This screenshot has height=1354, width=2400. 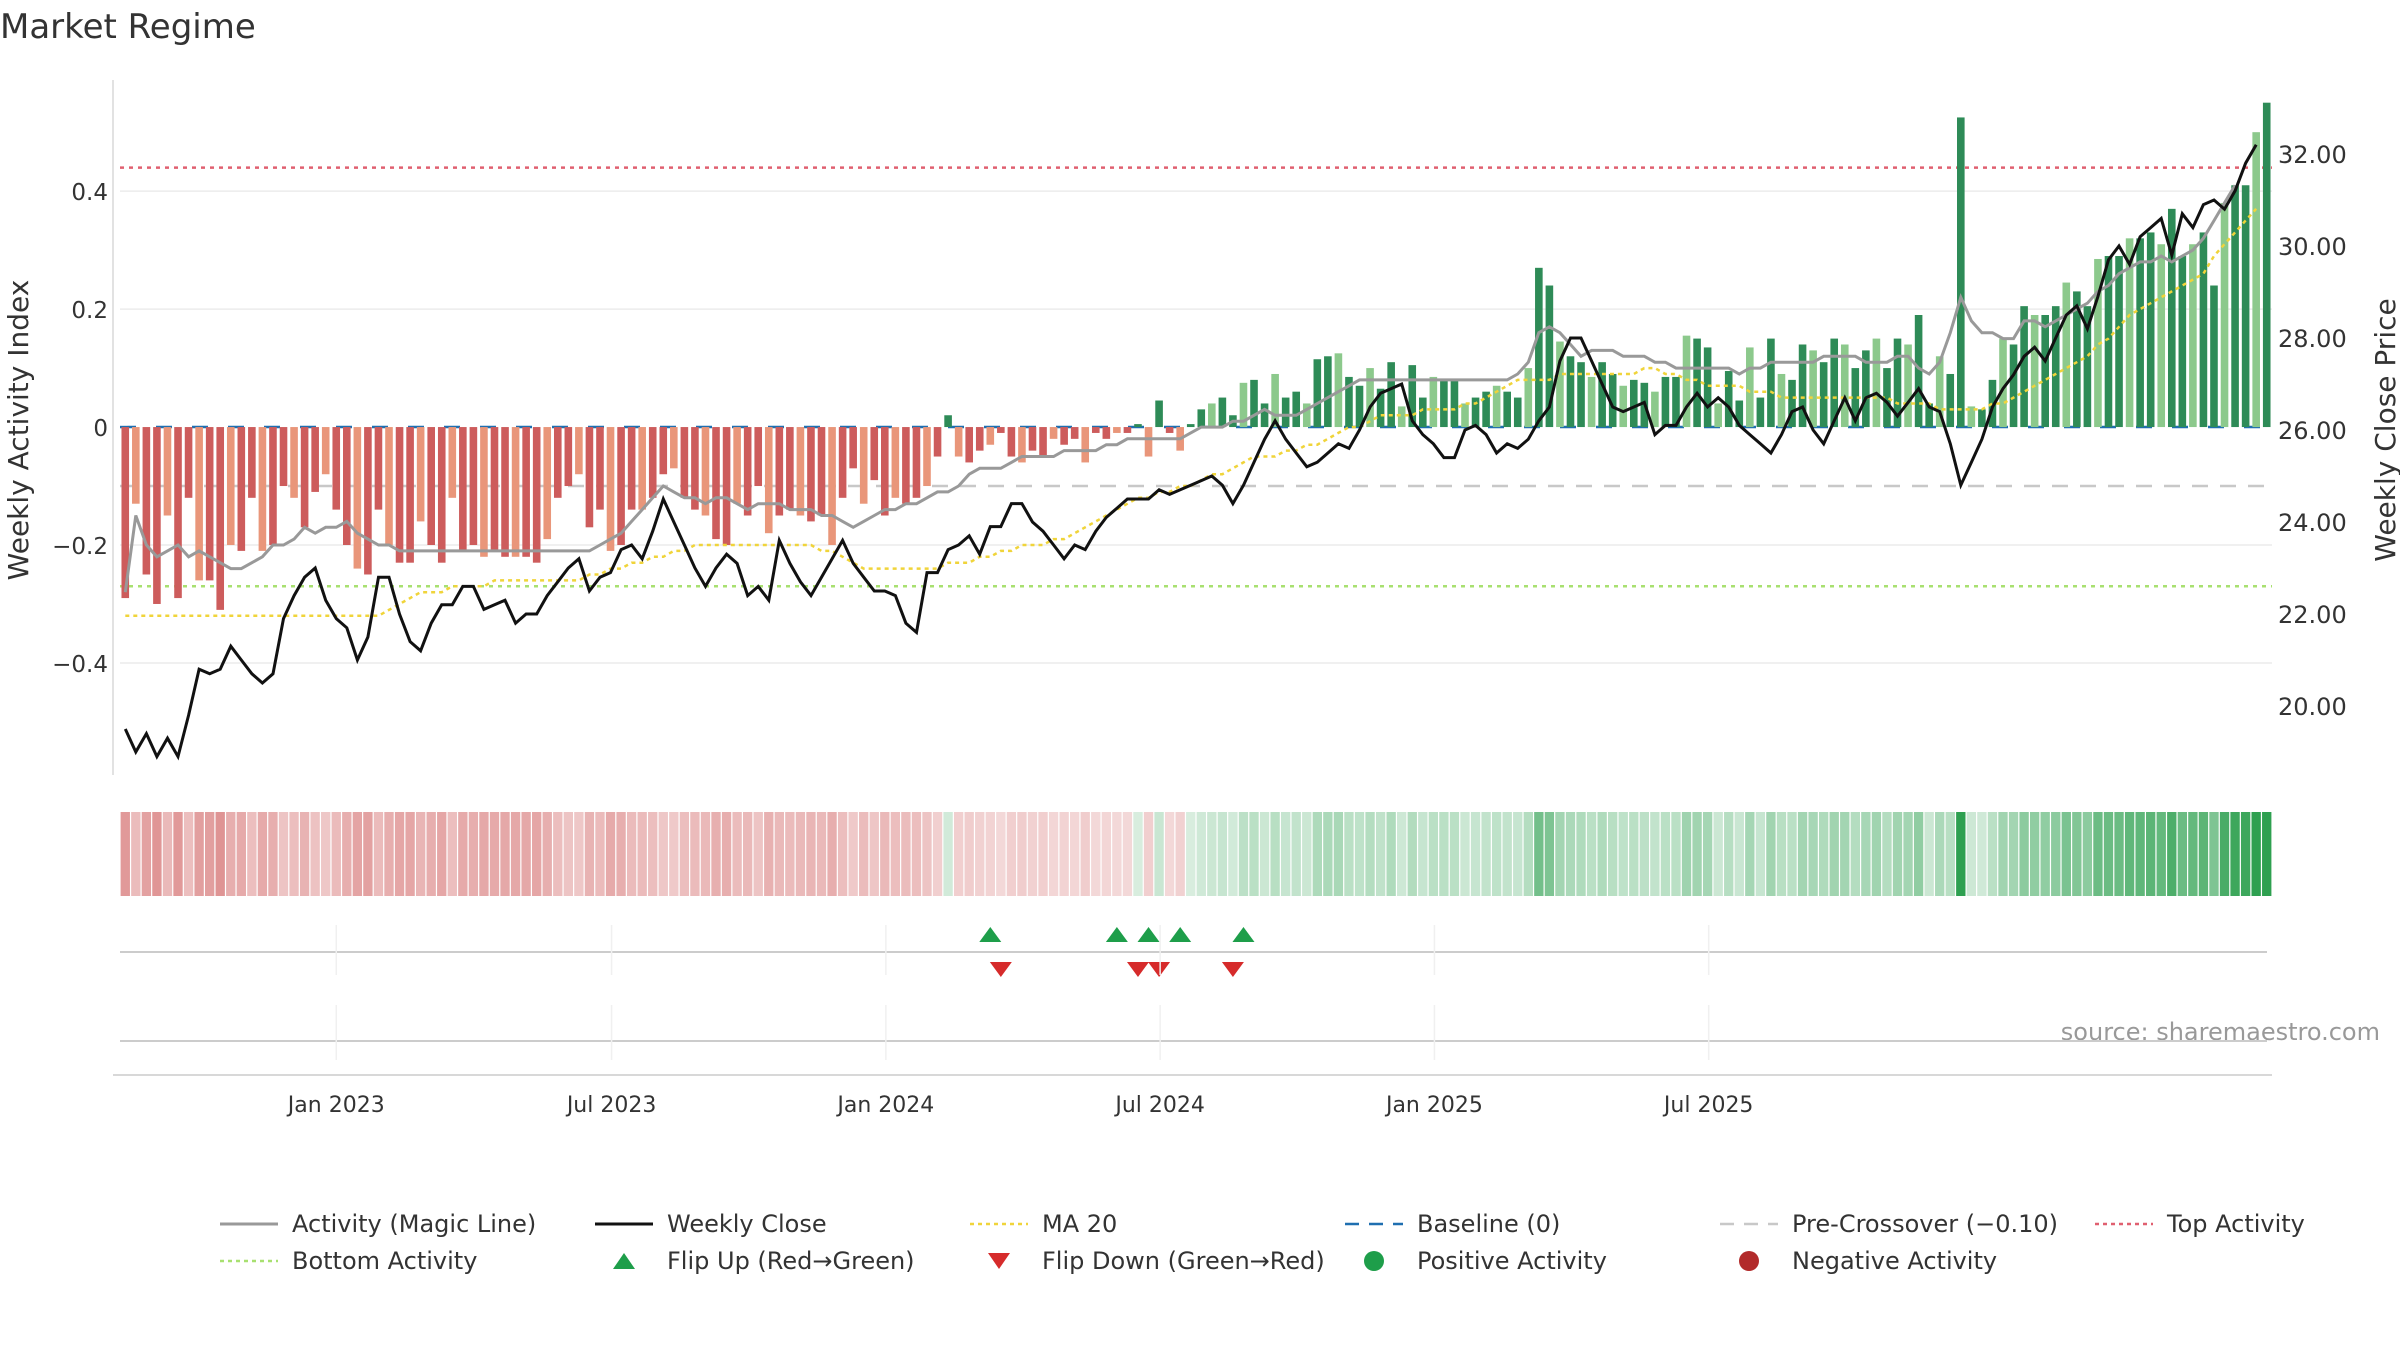 I want to click on legend-swatch, so click(x=999, y=1261).